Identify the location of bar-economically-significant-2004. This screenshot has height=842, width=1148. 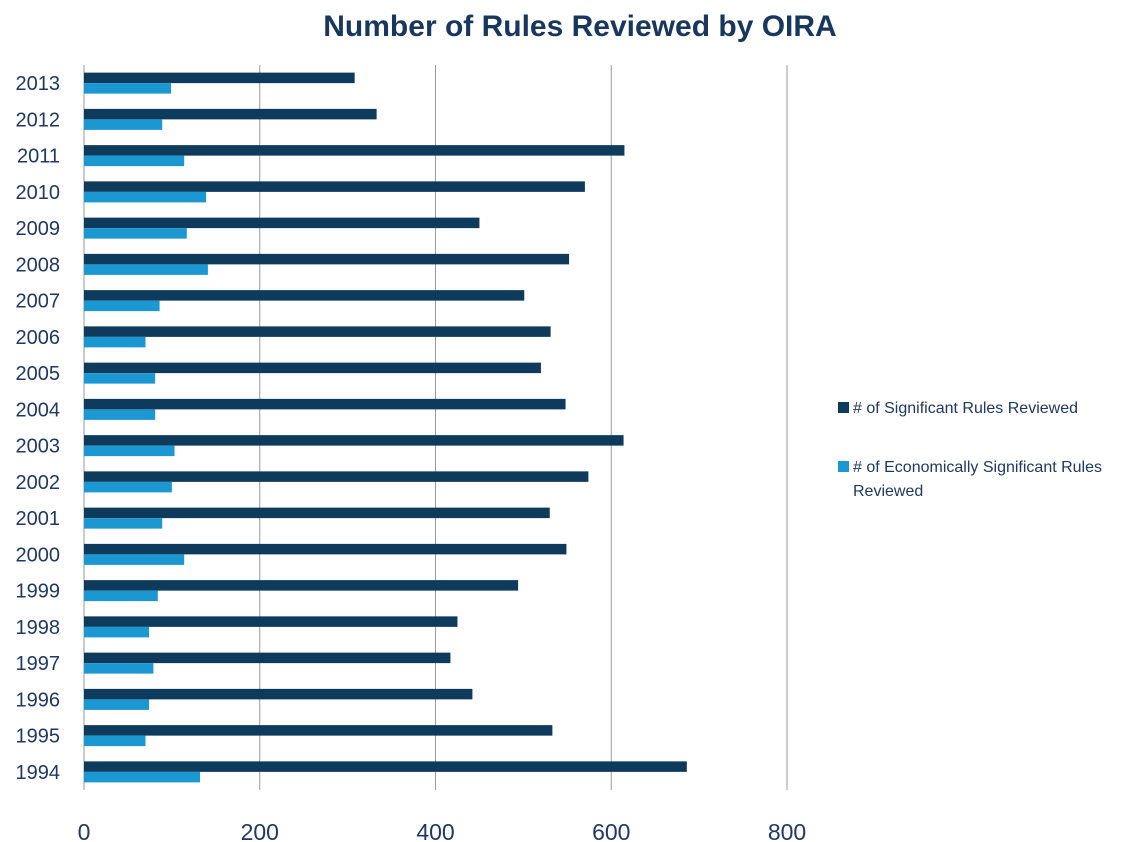
(120, 414).